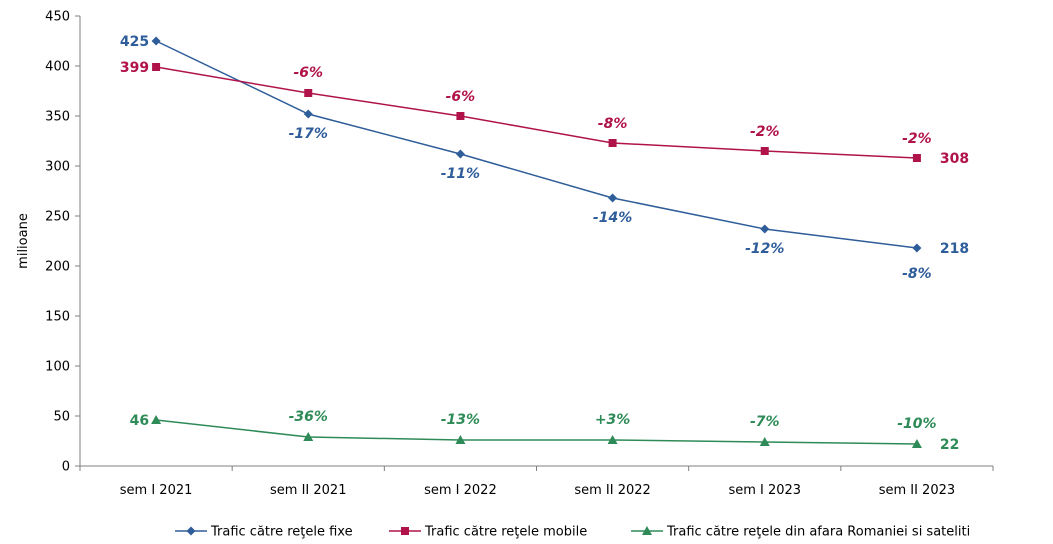  I want to click on end-value-label: 22, so click(949, 445).